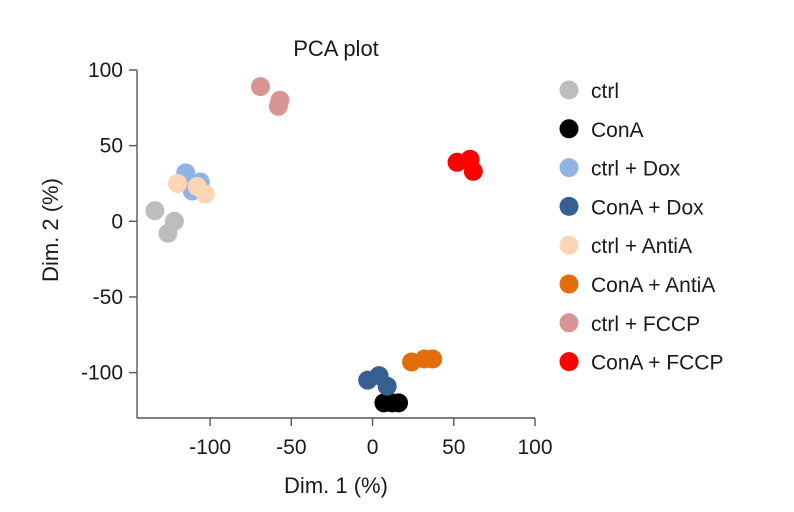 The width and height of the screenshot is (794, 512). Describe the element at coordinates (108, 297) in the screenshot. I see `y-tick-label: -50` at that location.